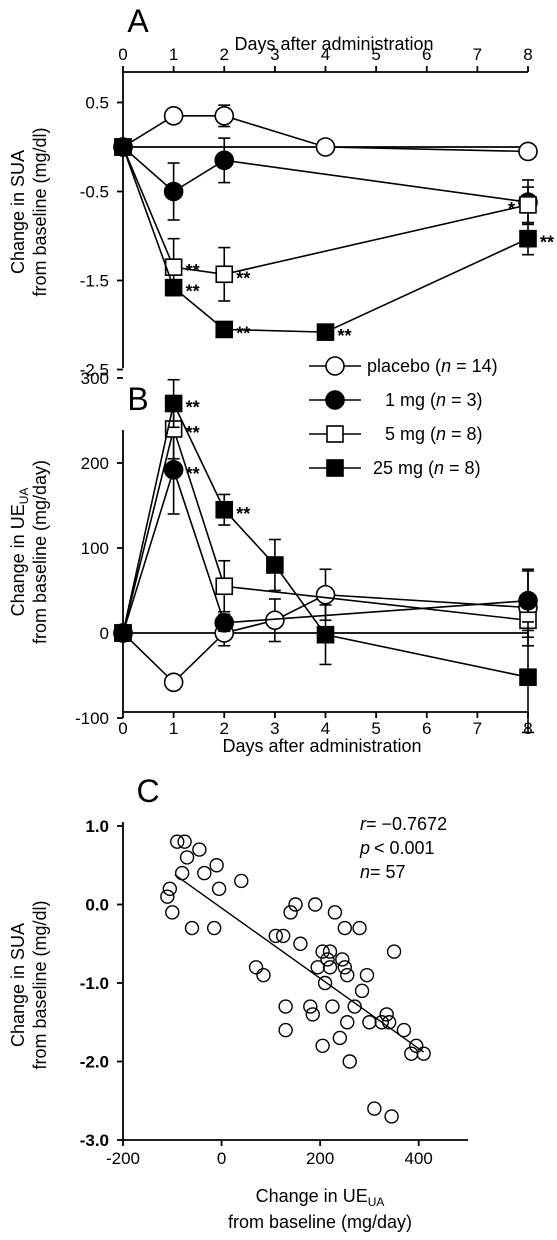  I want to click on panel-b-x-title: Days after administration, so click(321, 746).